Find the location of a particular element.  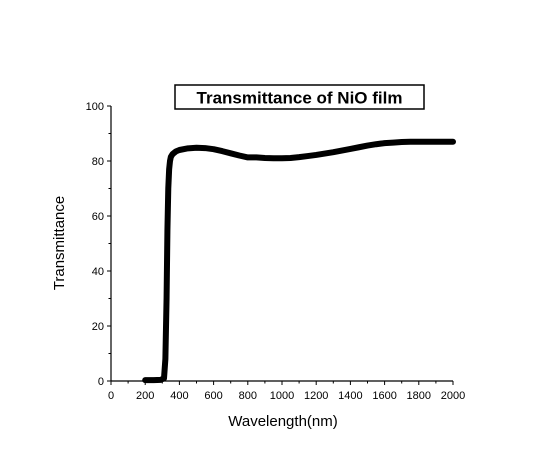

x-tick-label: 0 is located at coordinates (111, 396).